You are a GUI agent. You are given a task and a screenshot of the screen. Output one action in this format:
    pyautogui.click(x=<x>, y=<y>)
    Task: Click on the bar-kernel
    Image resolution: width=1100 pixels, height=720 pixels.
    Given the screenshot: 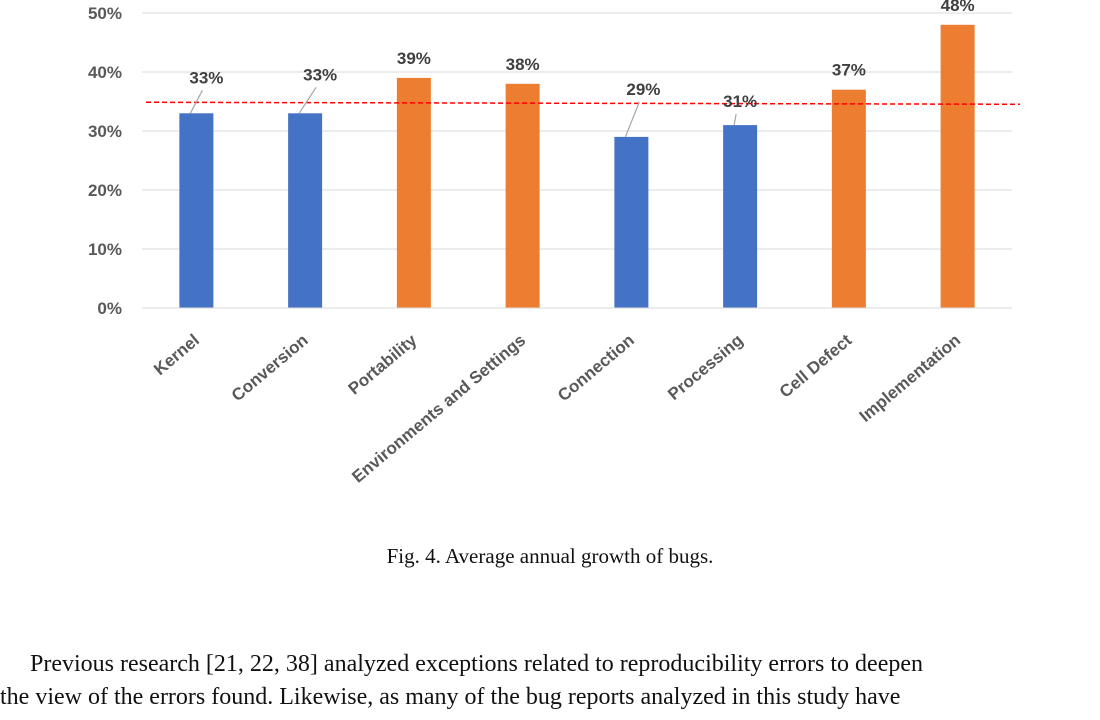 What is the action you would take?
    pyautogui.click(x=196, y=210)
    